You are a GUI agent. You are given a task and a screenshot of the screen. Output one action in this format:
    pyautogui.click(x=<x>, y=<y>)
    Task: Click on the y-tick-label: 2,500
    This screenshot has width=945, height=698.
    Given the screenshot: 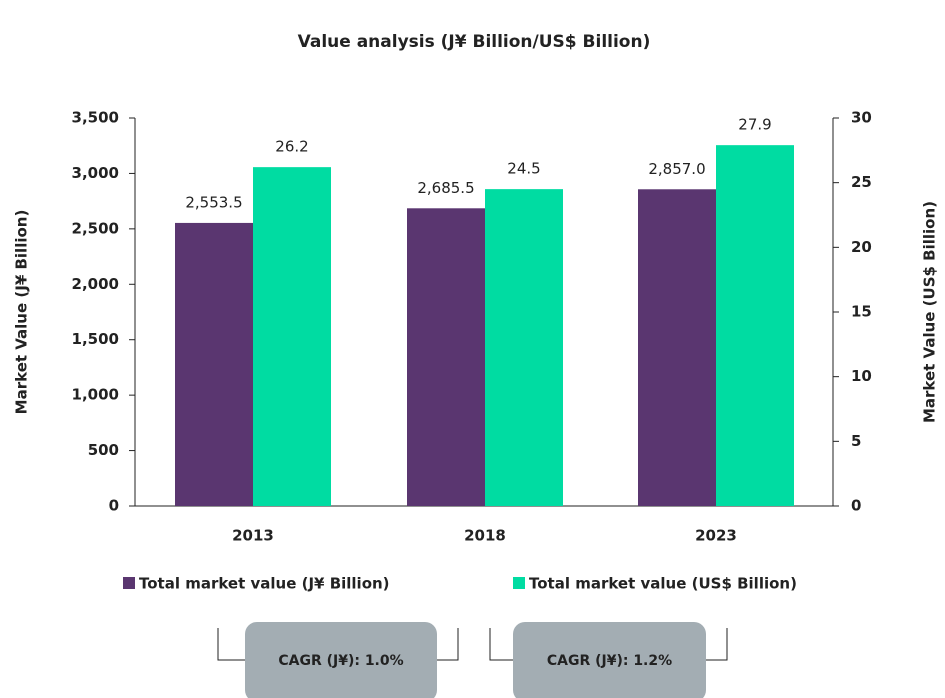 What is the action you would take?
    pyautogui.click(x=95, y=228)
    